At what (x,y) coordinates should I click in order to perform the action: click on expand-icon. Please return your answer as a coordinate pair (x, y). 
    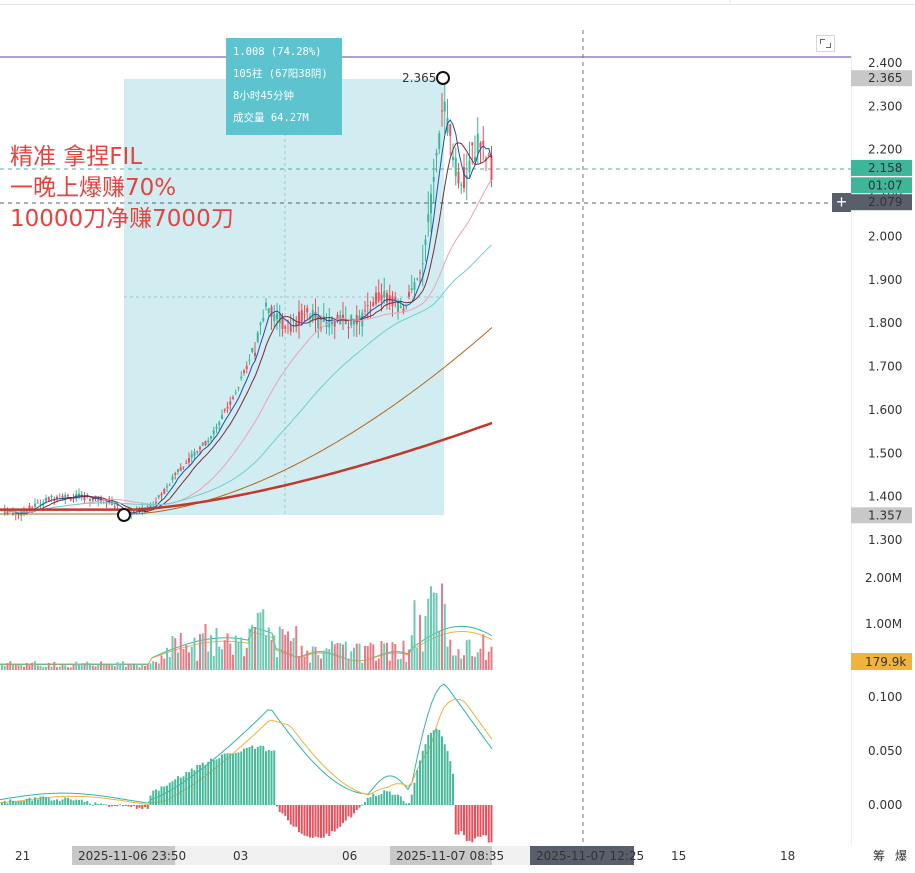
    Looking at the image, I should click on (825, 43).